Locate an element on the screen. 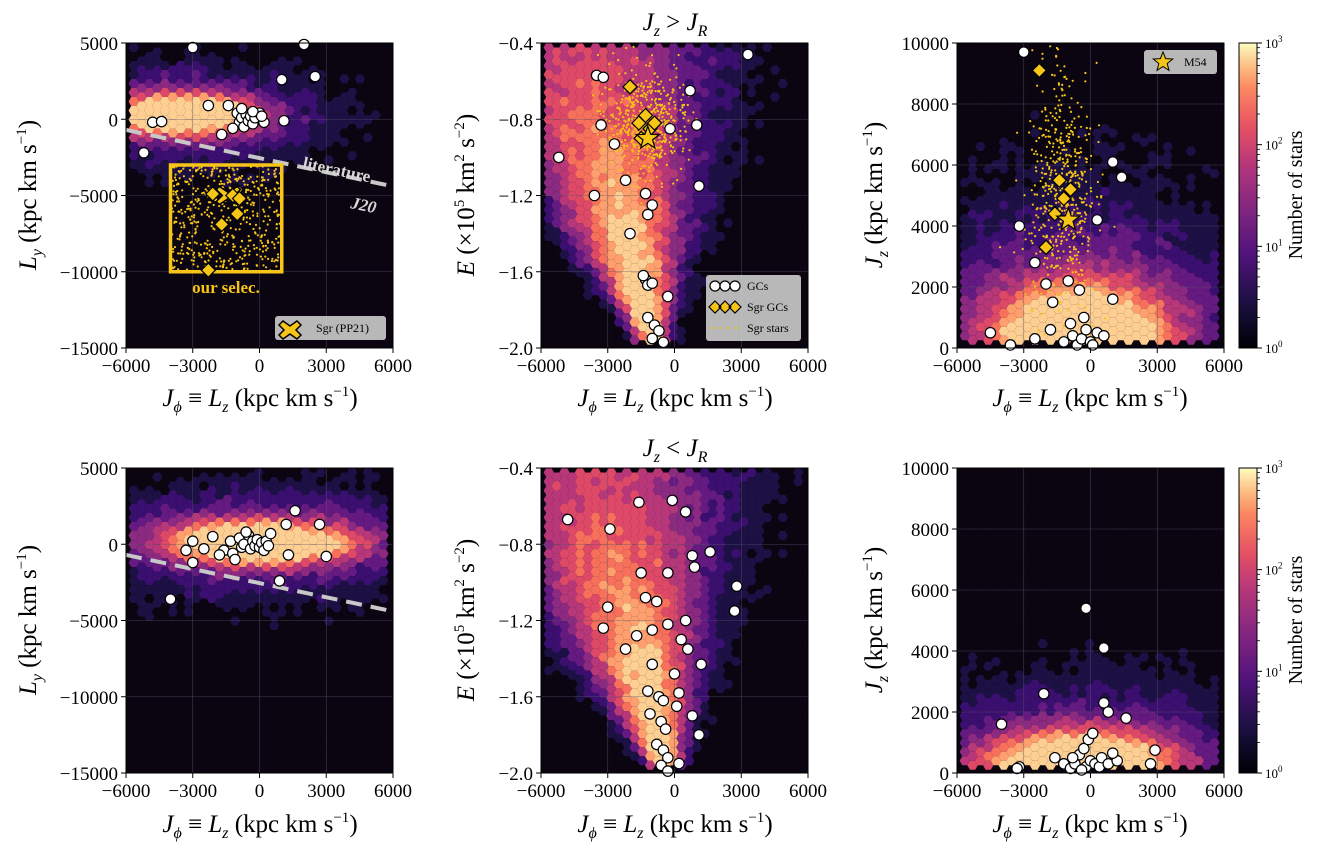 The height and width of the screenshot is (853, 1320). x-axis-label: Jϕ ≡ Lz (kpc km s−1) is located at coordinates (259, 400).